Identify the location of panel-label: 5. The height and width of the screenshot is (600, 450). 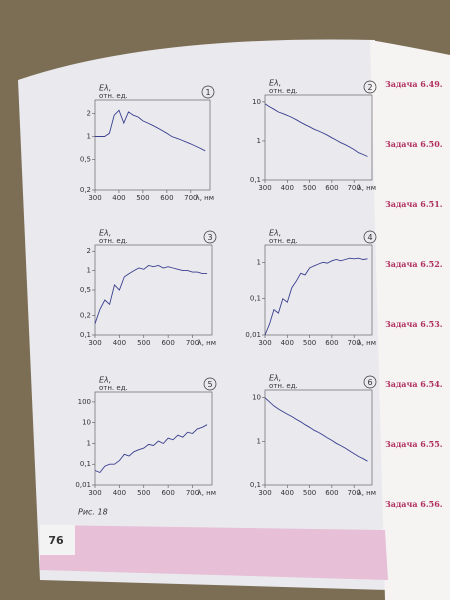
(209, 384).